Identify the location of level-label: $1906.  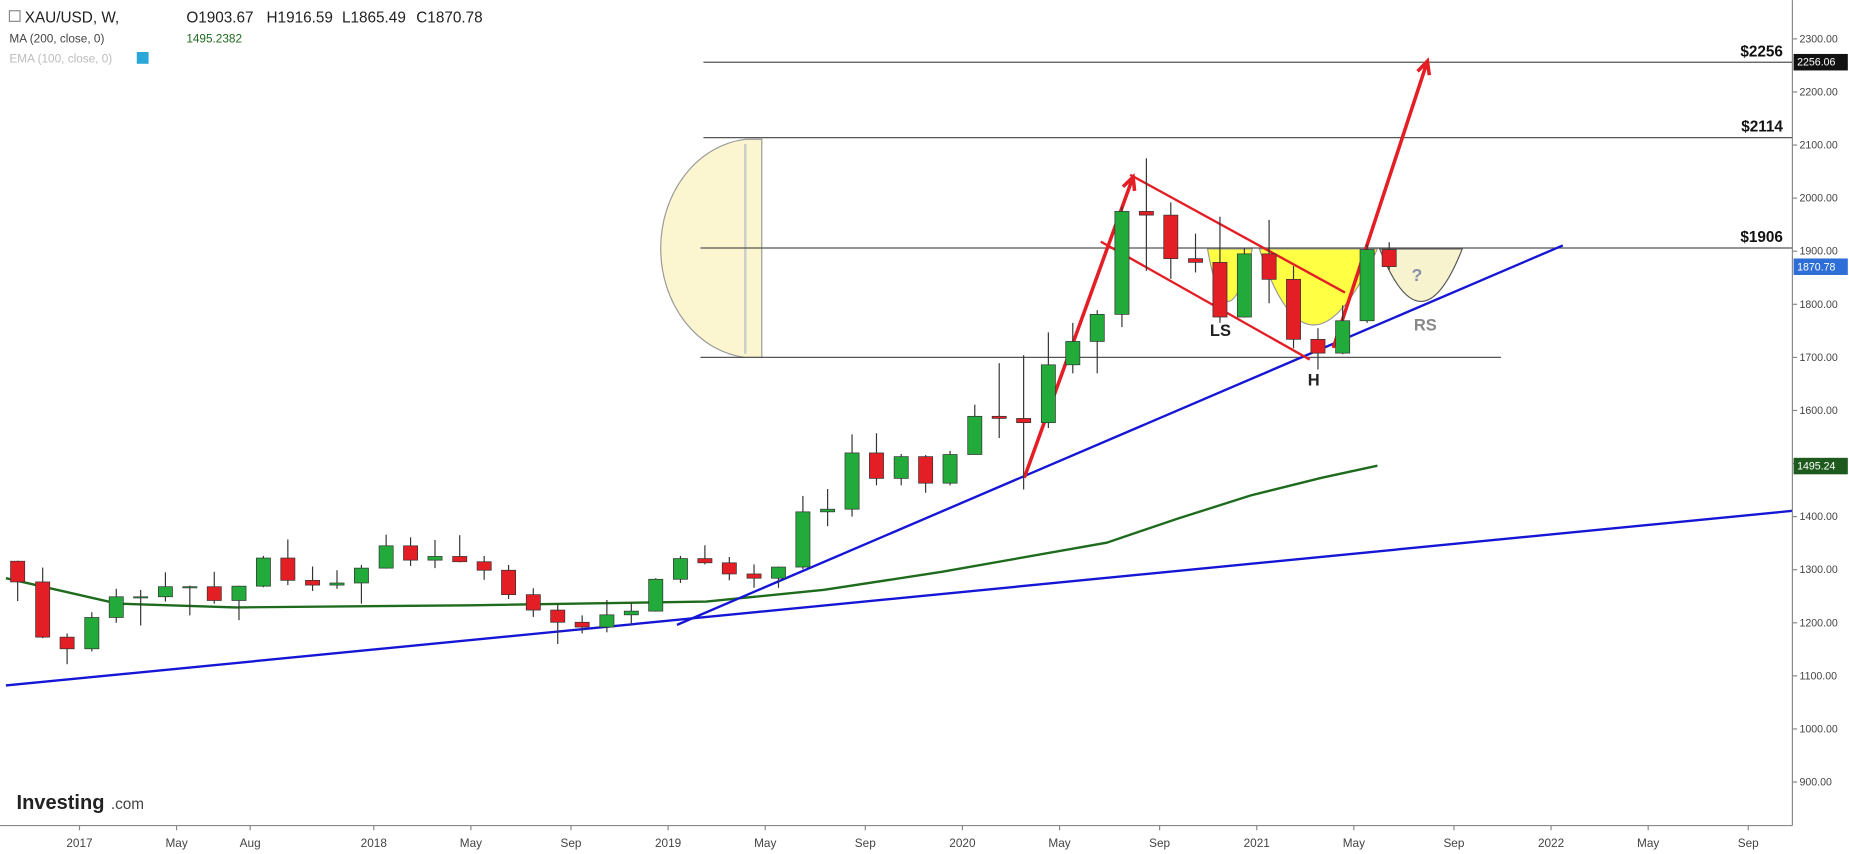
(1761, 237).